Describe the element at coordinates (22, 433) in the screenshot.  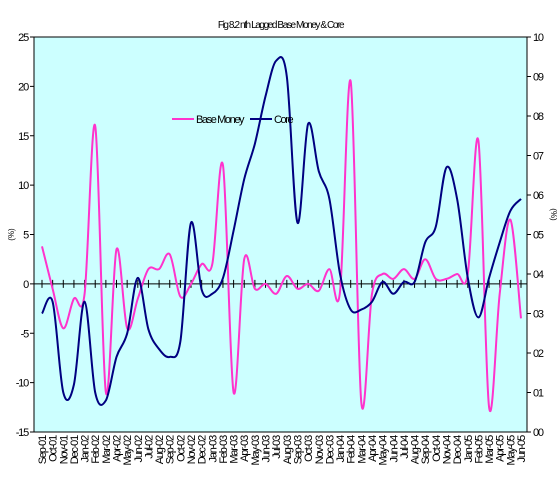
I see `y-tick-label: -15` at that location.